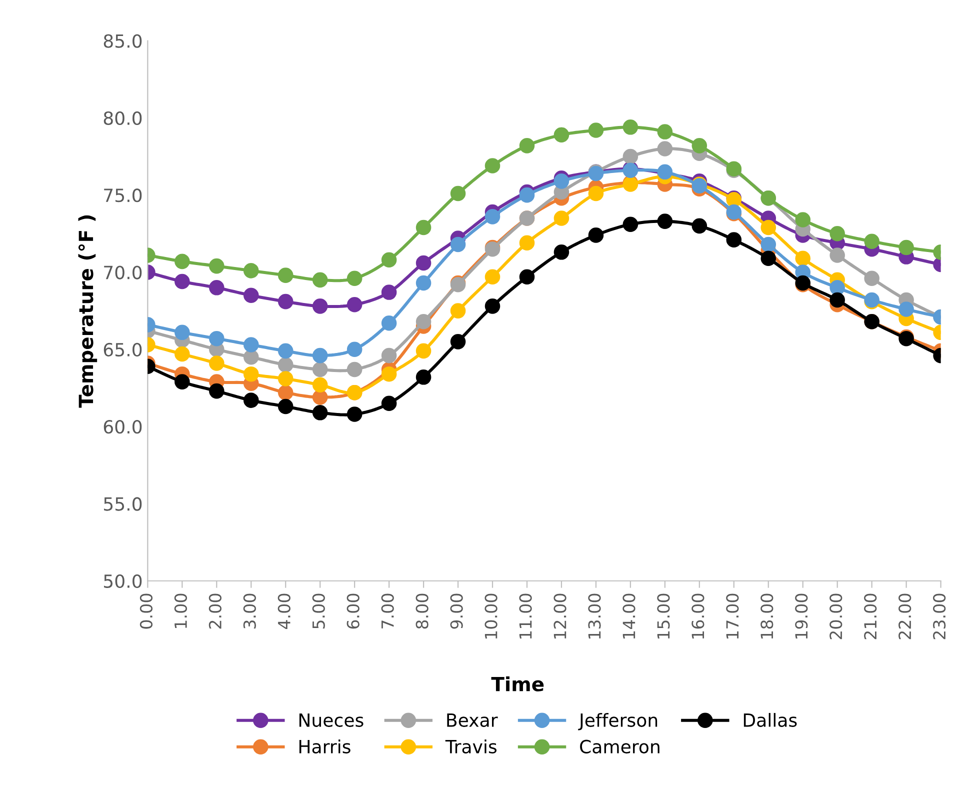  What do you see at coordinates (123, 118) in the screenshot?
I see `y-tick-label: 80.0` at bounding box center [123, 118].